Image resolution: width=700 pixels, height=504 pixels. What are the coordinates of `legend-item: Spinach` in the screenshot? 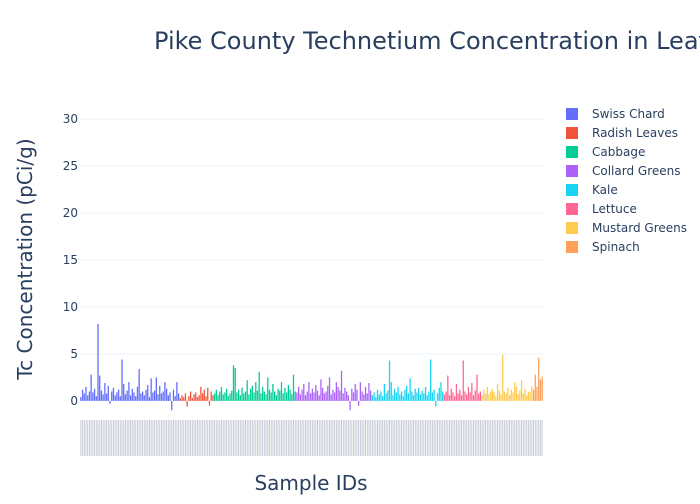 It's located at (603, 247).